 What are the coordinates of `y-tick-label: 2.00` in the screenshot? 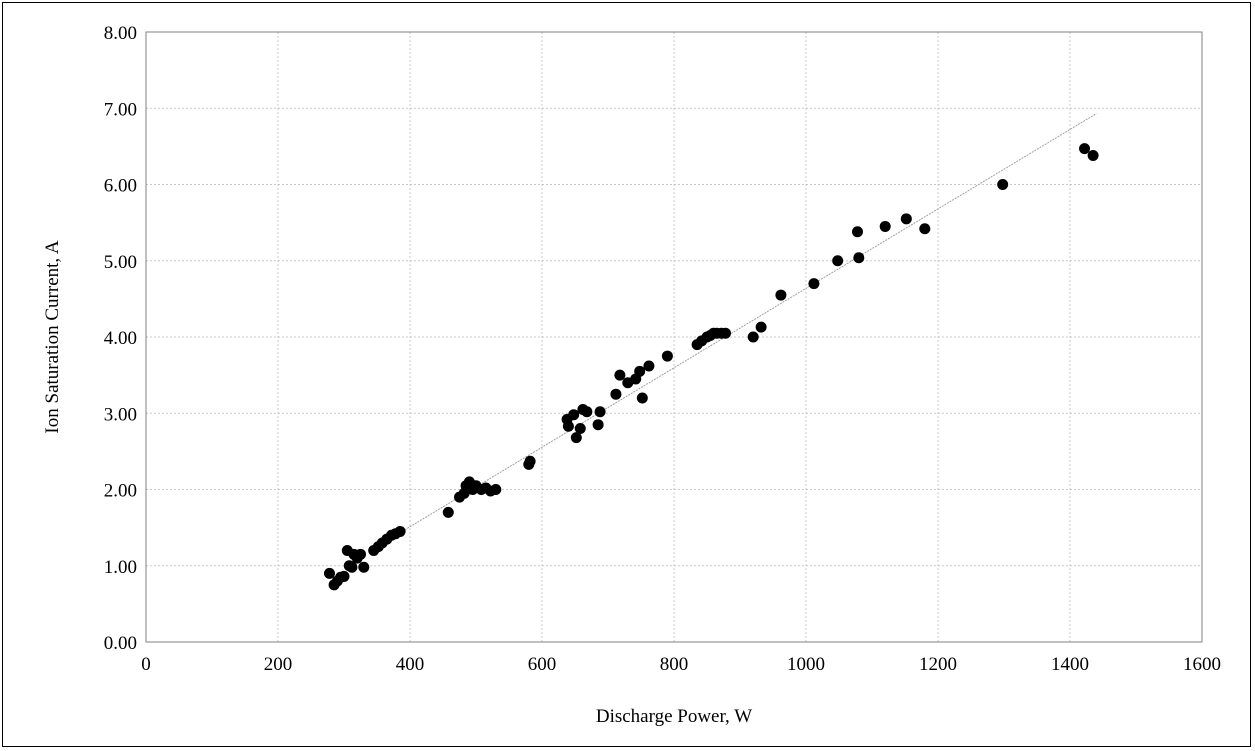 It's located at (120, 491).